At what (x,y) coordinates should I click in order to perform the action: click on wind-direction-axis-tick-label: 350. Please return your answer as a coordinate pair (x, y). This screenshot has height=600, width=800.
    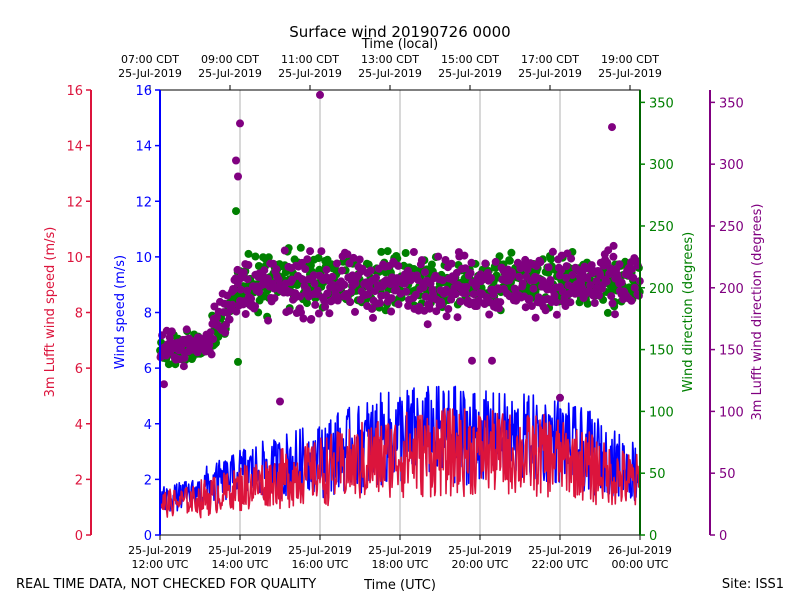
    Looking at the image, I should click on (661, 103).